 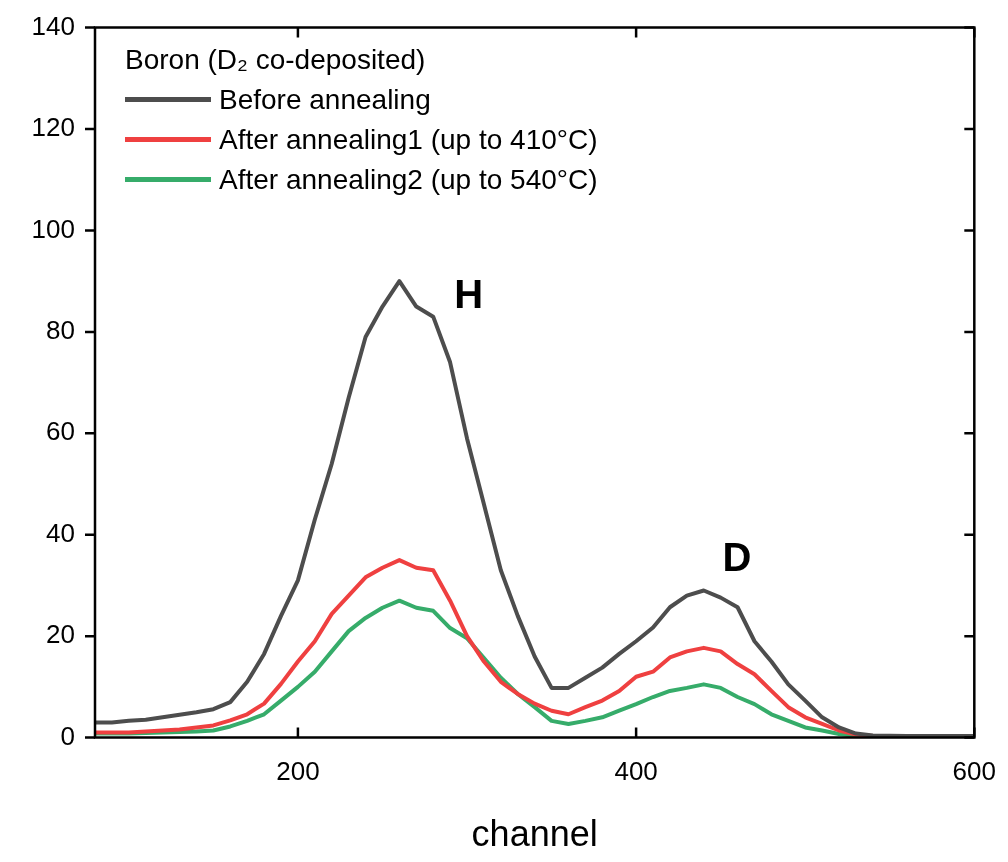 I want to click on y-tick-label: 60, so click(x=60, y=431).